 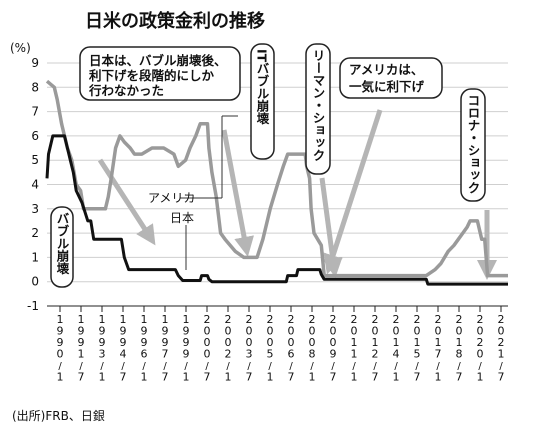 What do you see at coordinates (102, 348) in the screenshot?
I see `x-tick-label: 1 9 9 3/1` at bounding box center [102, 348].